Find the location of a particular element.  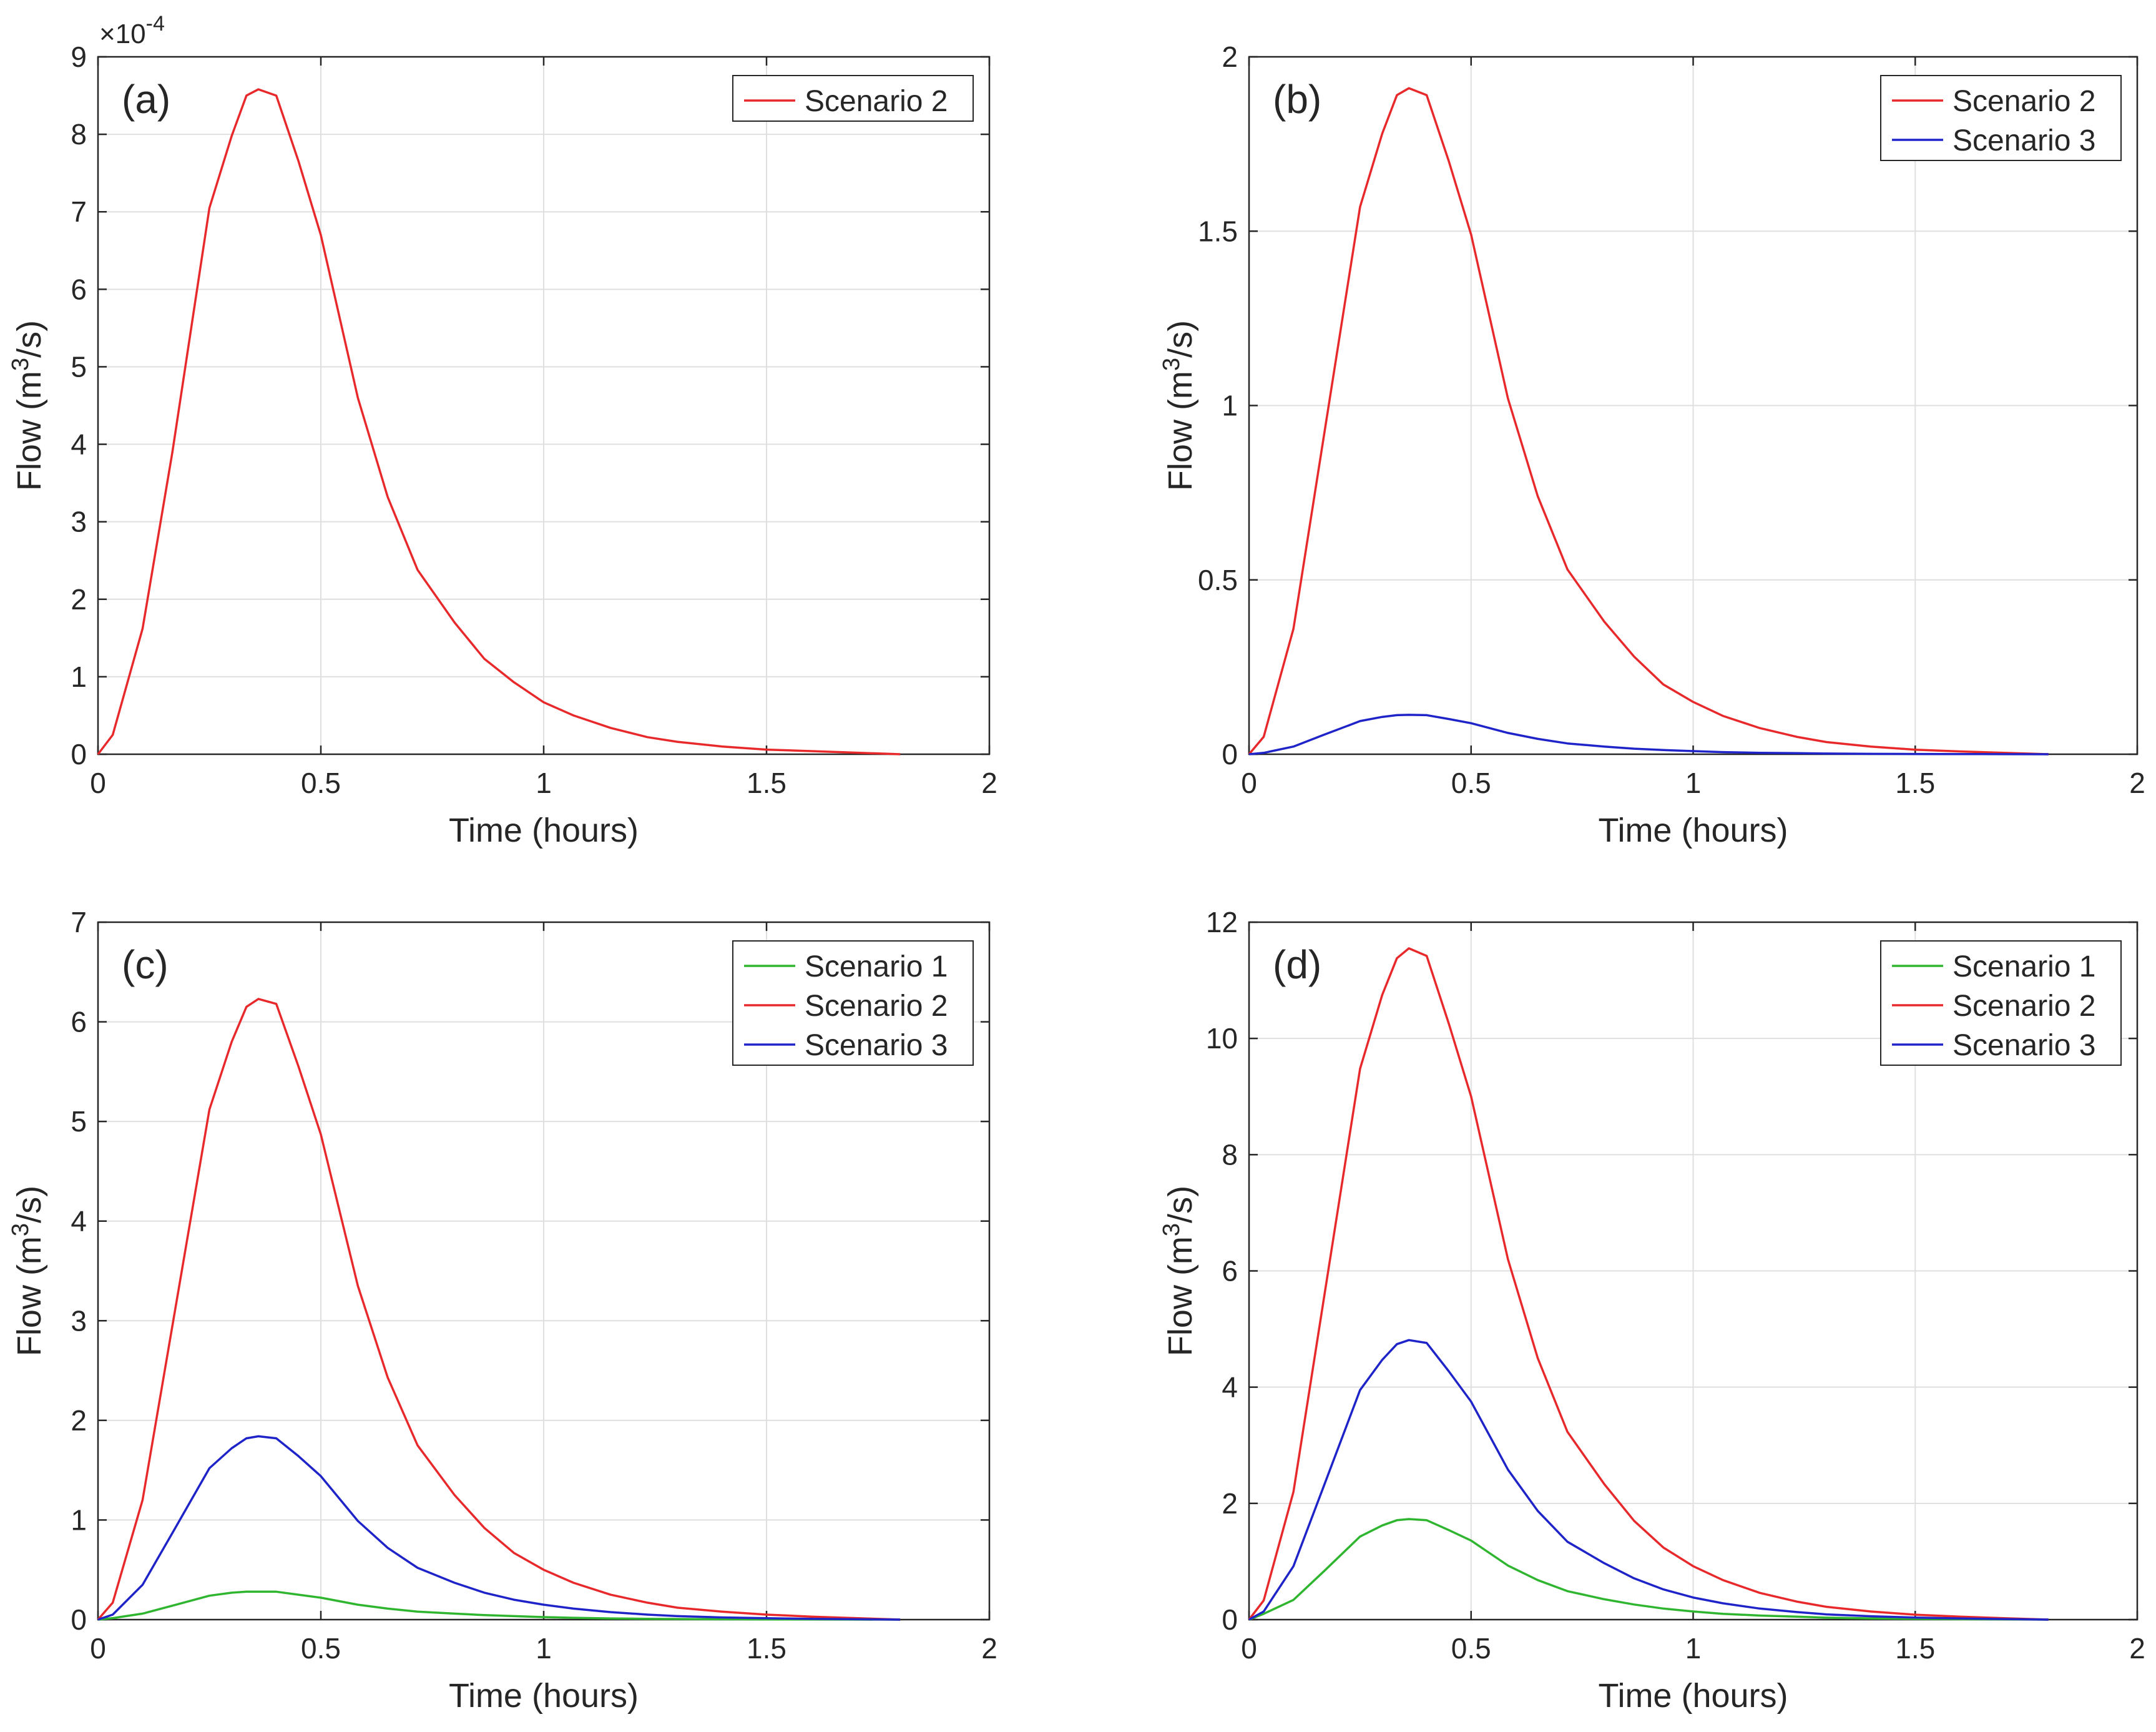

y-tick-label: 12 is located at coordinates (1222, 922).